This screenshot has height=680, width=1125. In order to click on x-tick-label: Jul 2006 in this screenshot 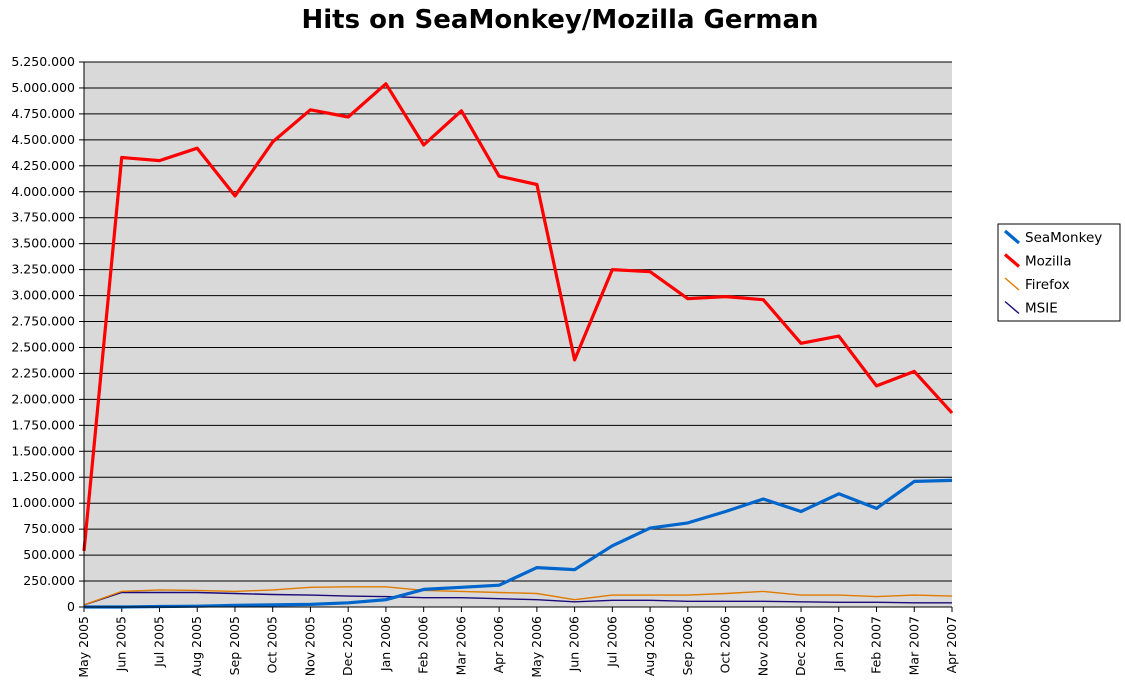, I will do `click(611, 642)`.